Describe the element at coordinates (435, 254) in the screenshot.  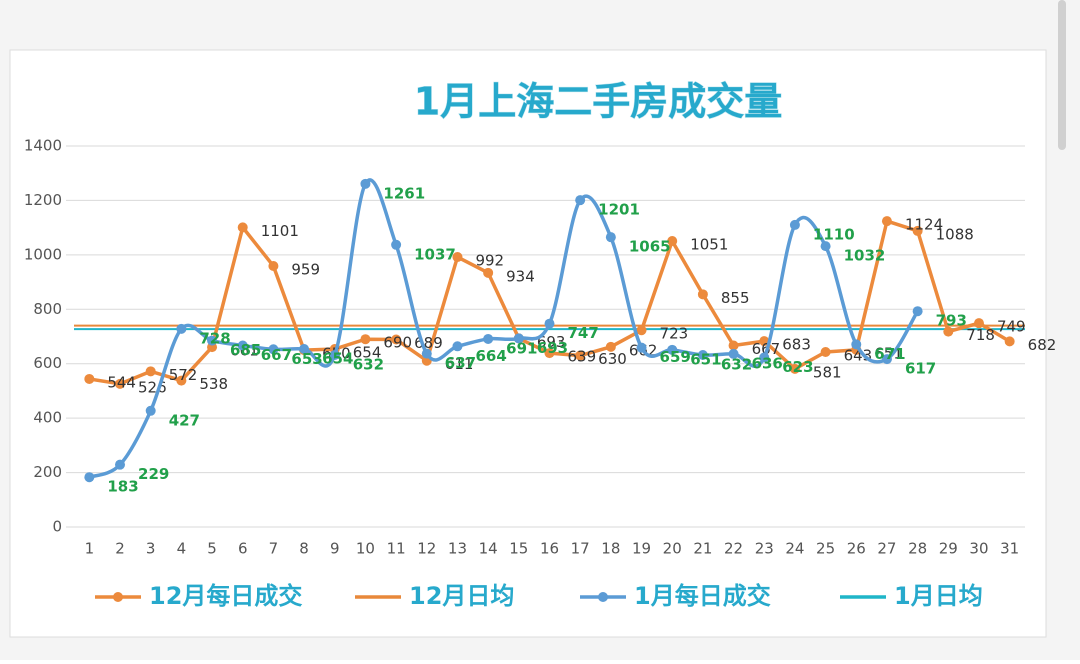
I see `data-label: 1037` at that location.